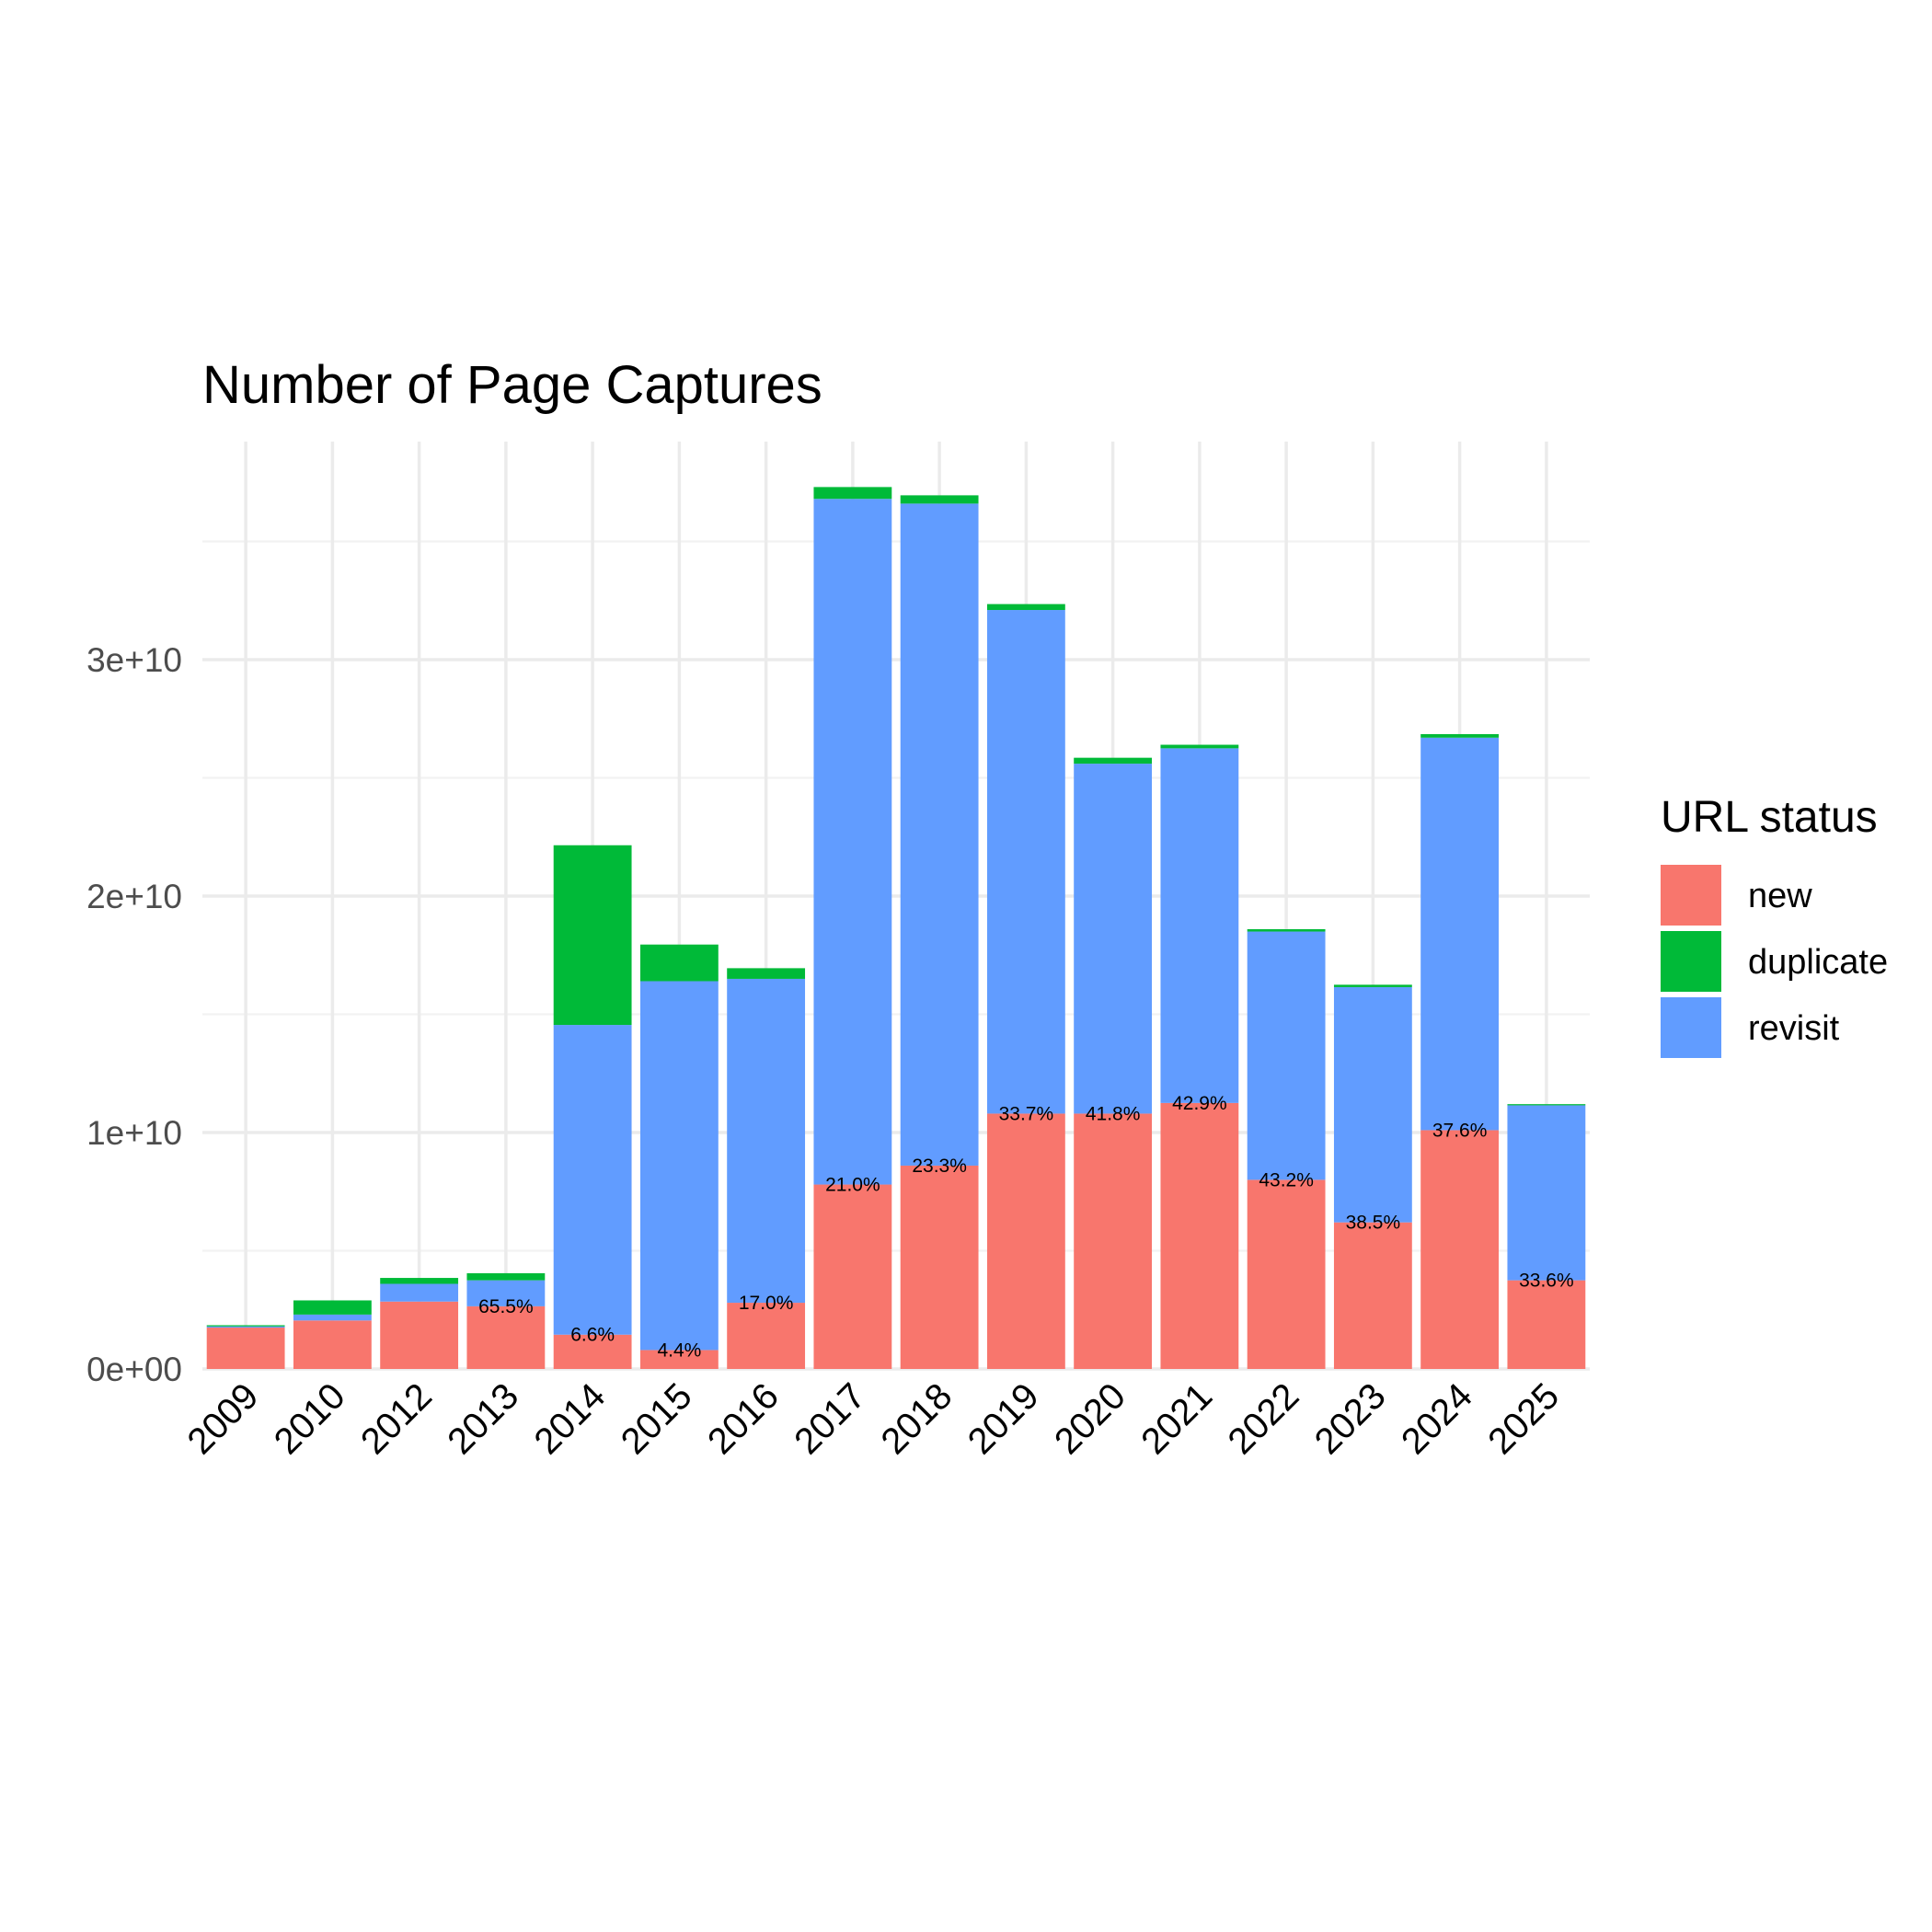  Describe the element at coordinates (1286, 1179) in the screenshot. I see `bar-percent-label: 43.2%` at that location.